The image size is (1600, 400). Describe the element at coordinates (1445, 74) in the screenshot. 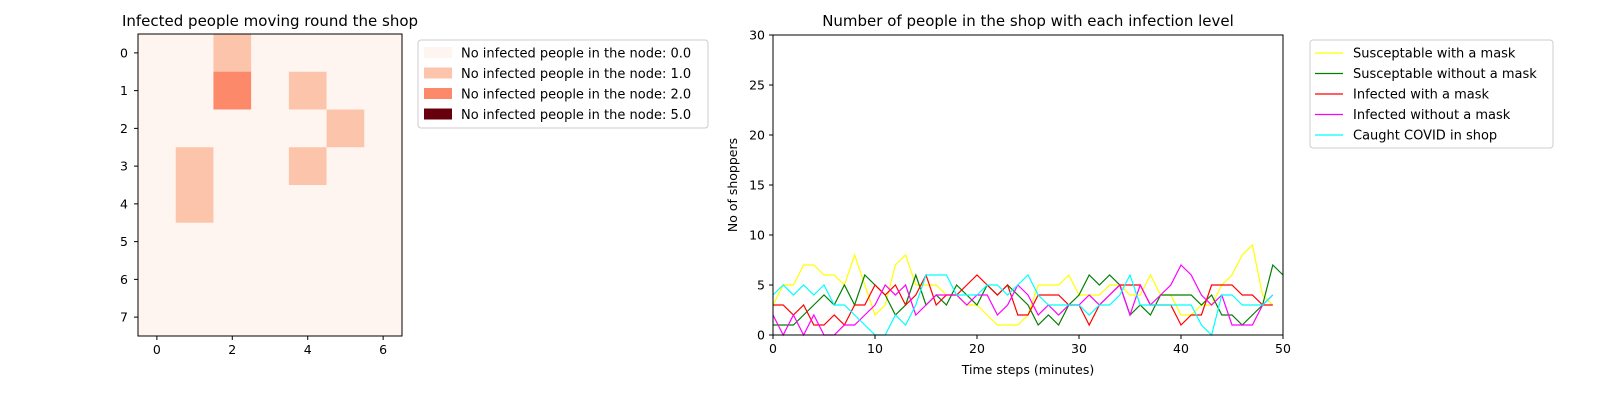

I see `line-legend-label: Susceptable without a mask` at that location.